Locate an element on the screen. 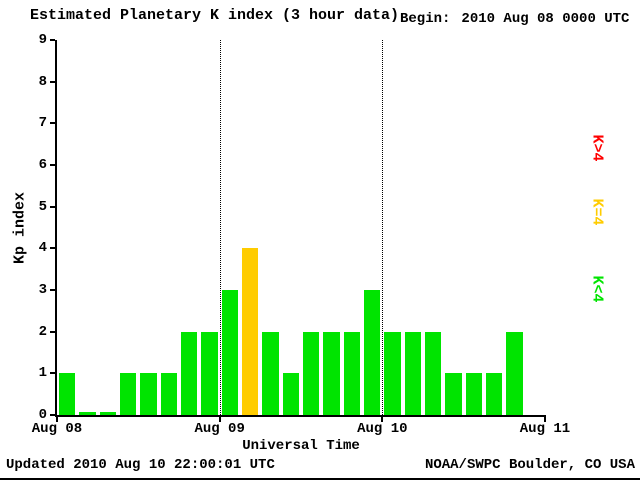  y-tick-label: 4 is located at coordinates (42, 248).